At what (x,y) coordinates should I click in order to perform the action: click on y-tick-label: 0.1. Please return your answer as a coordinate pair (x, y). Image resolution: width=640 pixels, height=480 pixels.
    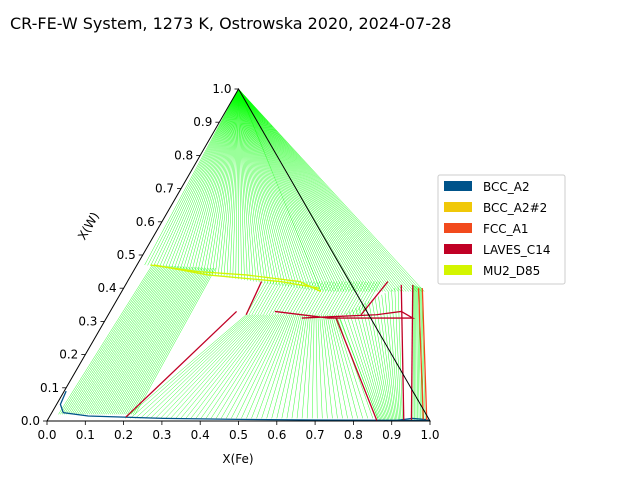
    Looking at the image, I should click on (49, 388).